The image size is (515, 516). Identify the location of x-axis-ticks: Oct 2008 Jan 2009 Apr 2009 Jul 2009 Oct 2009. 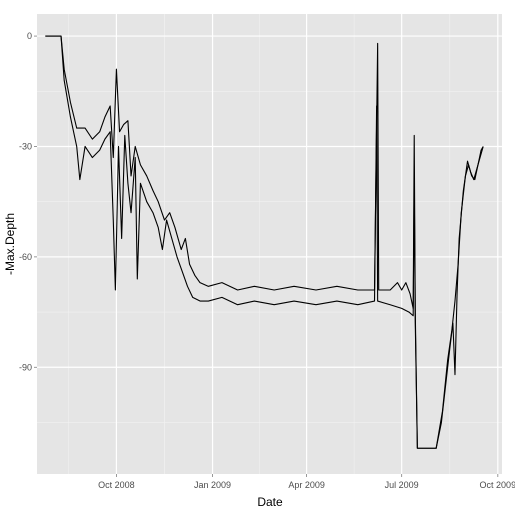
(306, 482).